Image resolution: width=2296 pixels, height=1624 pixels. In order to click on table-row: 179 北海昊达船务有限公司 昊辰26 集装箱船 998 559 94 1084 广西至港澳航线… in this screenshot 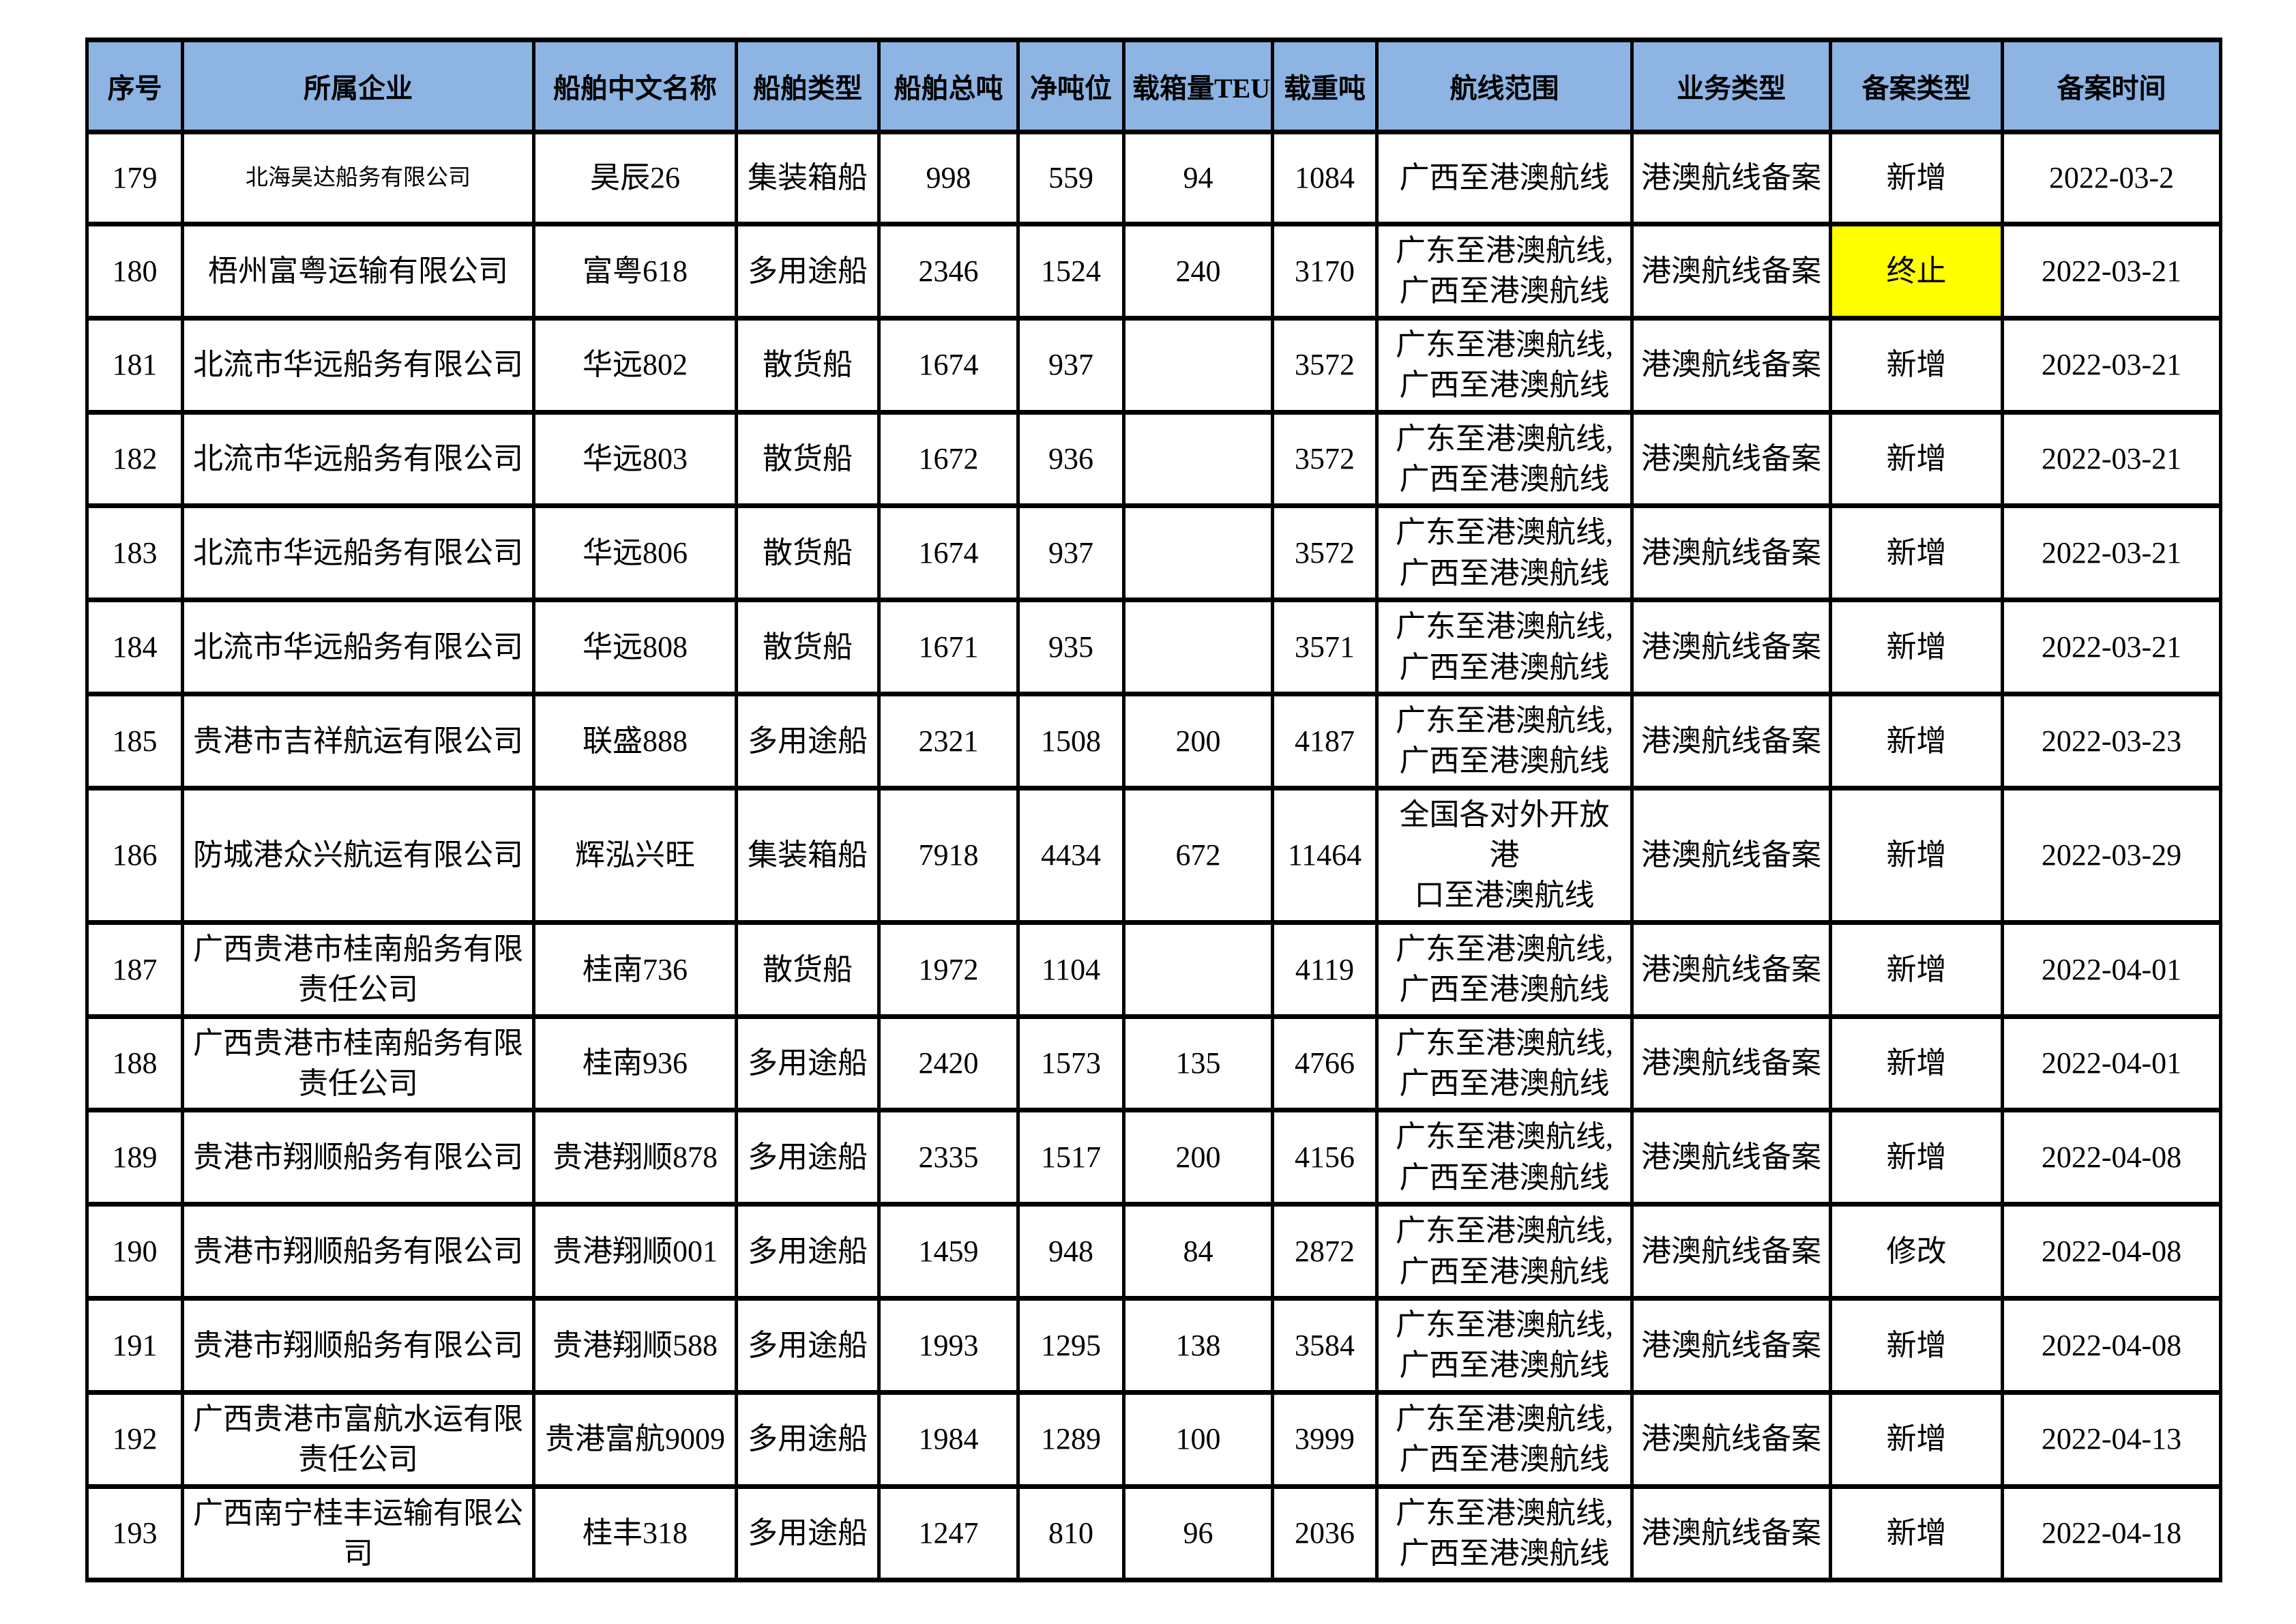, I will do `click(1153, 178)`.